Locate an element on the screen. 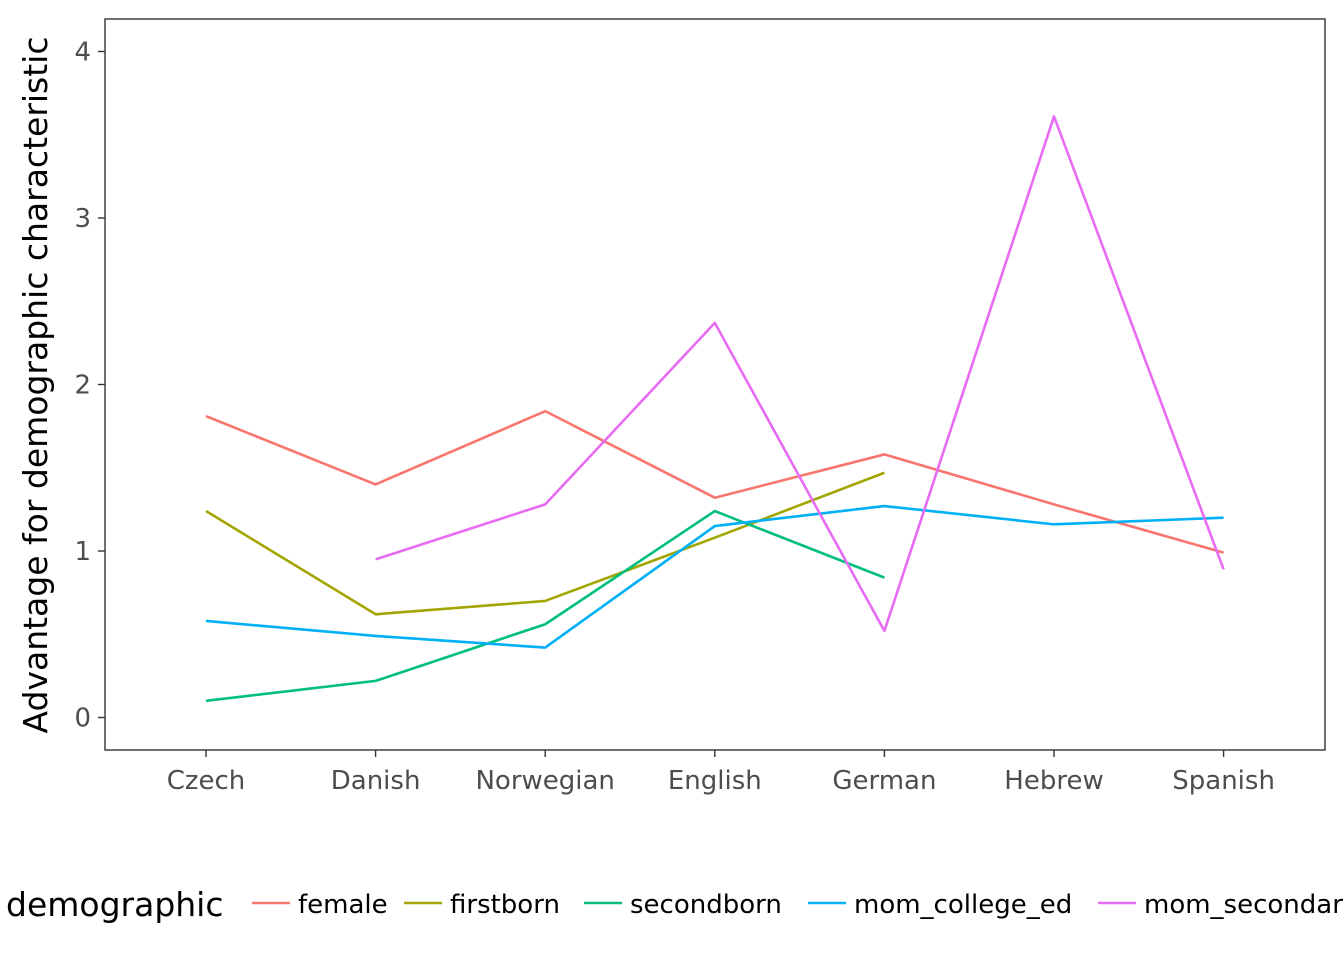  legend-item-firstborn: firstborn is located at coordinates (482, 905).